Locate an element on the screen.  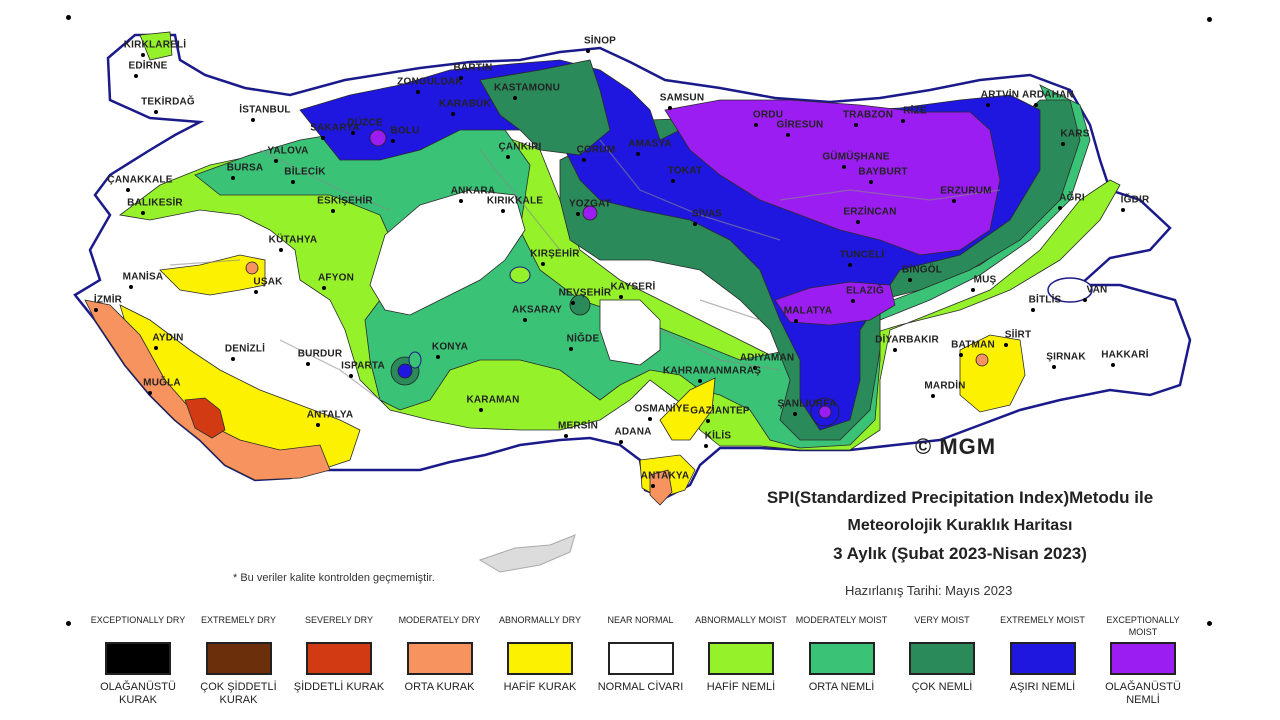
city-label: KIRIKKALE is located at coordinates (515, 201).